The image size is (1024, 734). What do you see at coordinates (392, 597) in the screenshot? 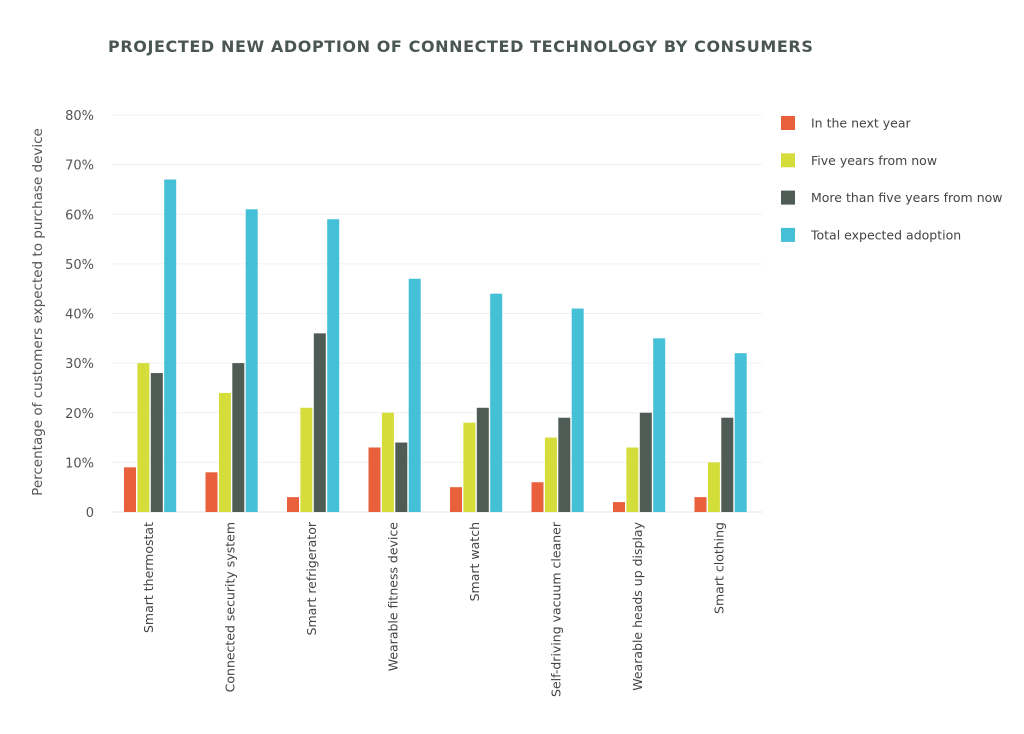
I see `x-tick-label: Wearable fitness device` at bounding box center [392, 597].